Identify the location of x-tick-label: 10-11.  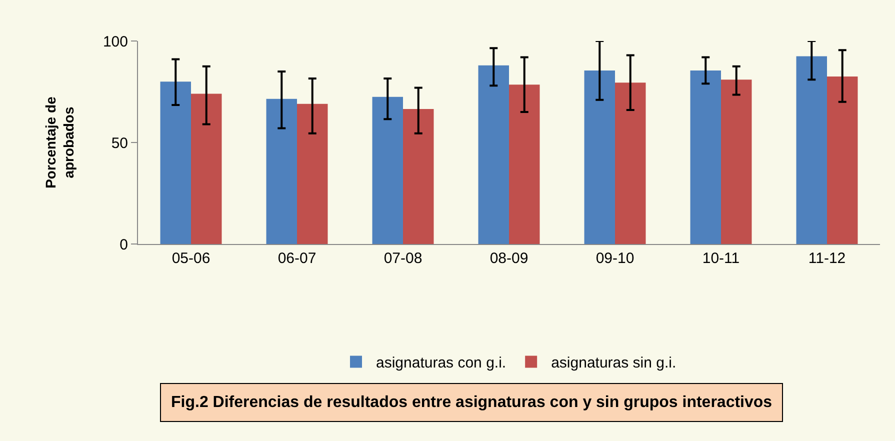
(721, 258).